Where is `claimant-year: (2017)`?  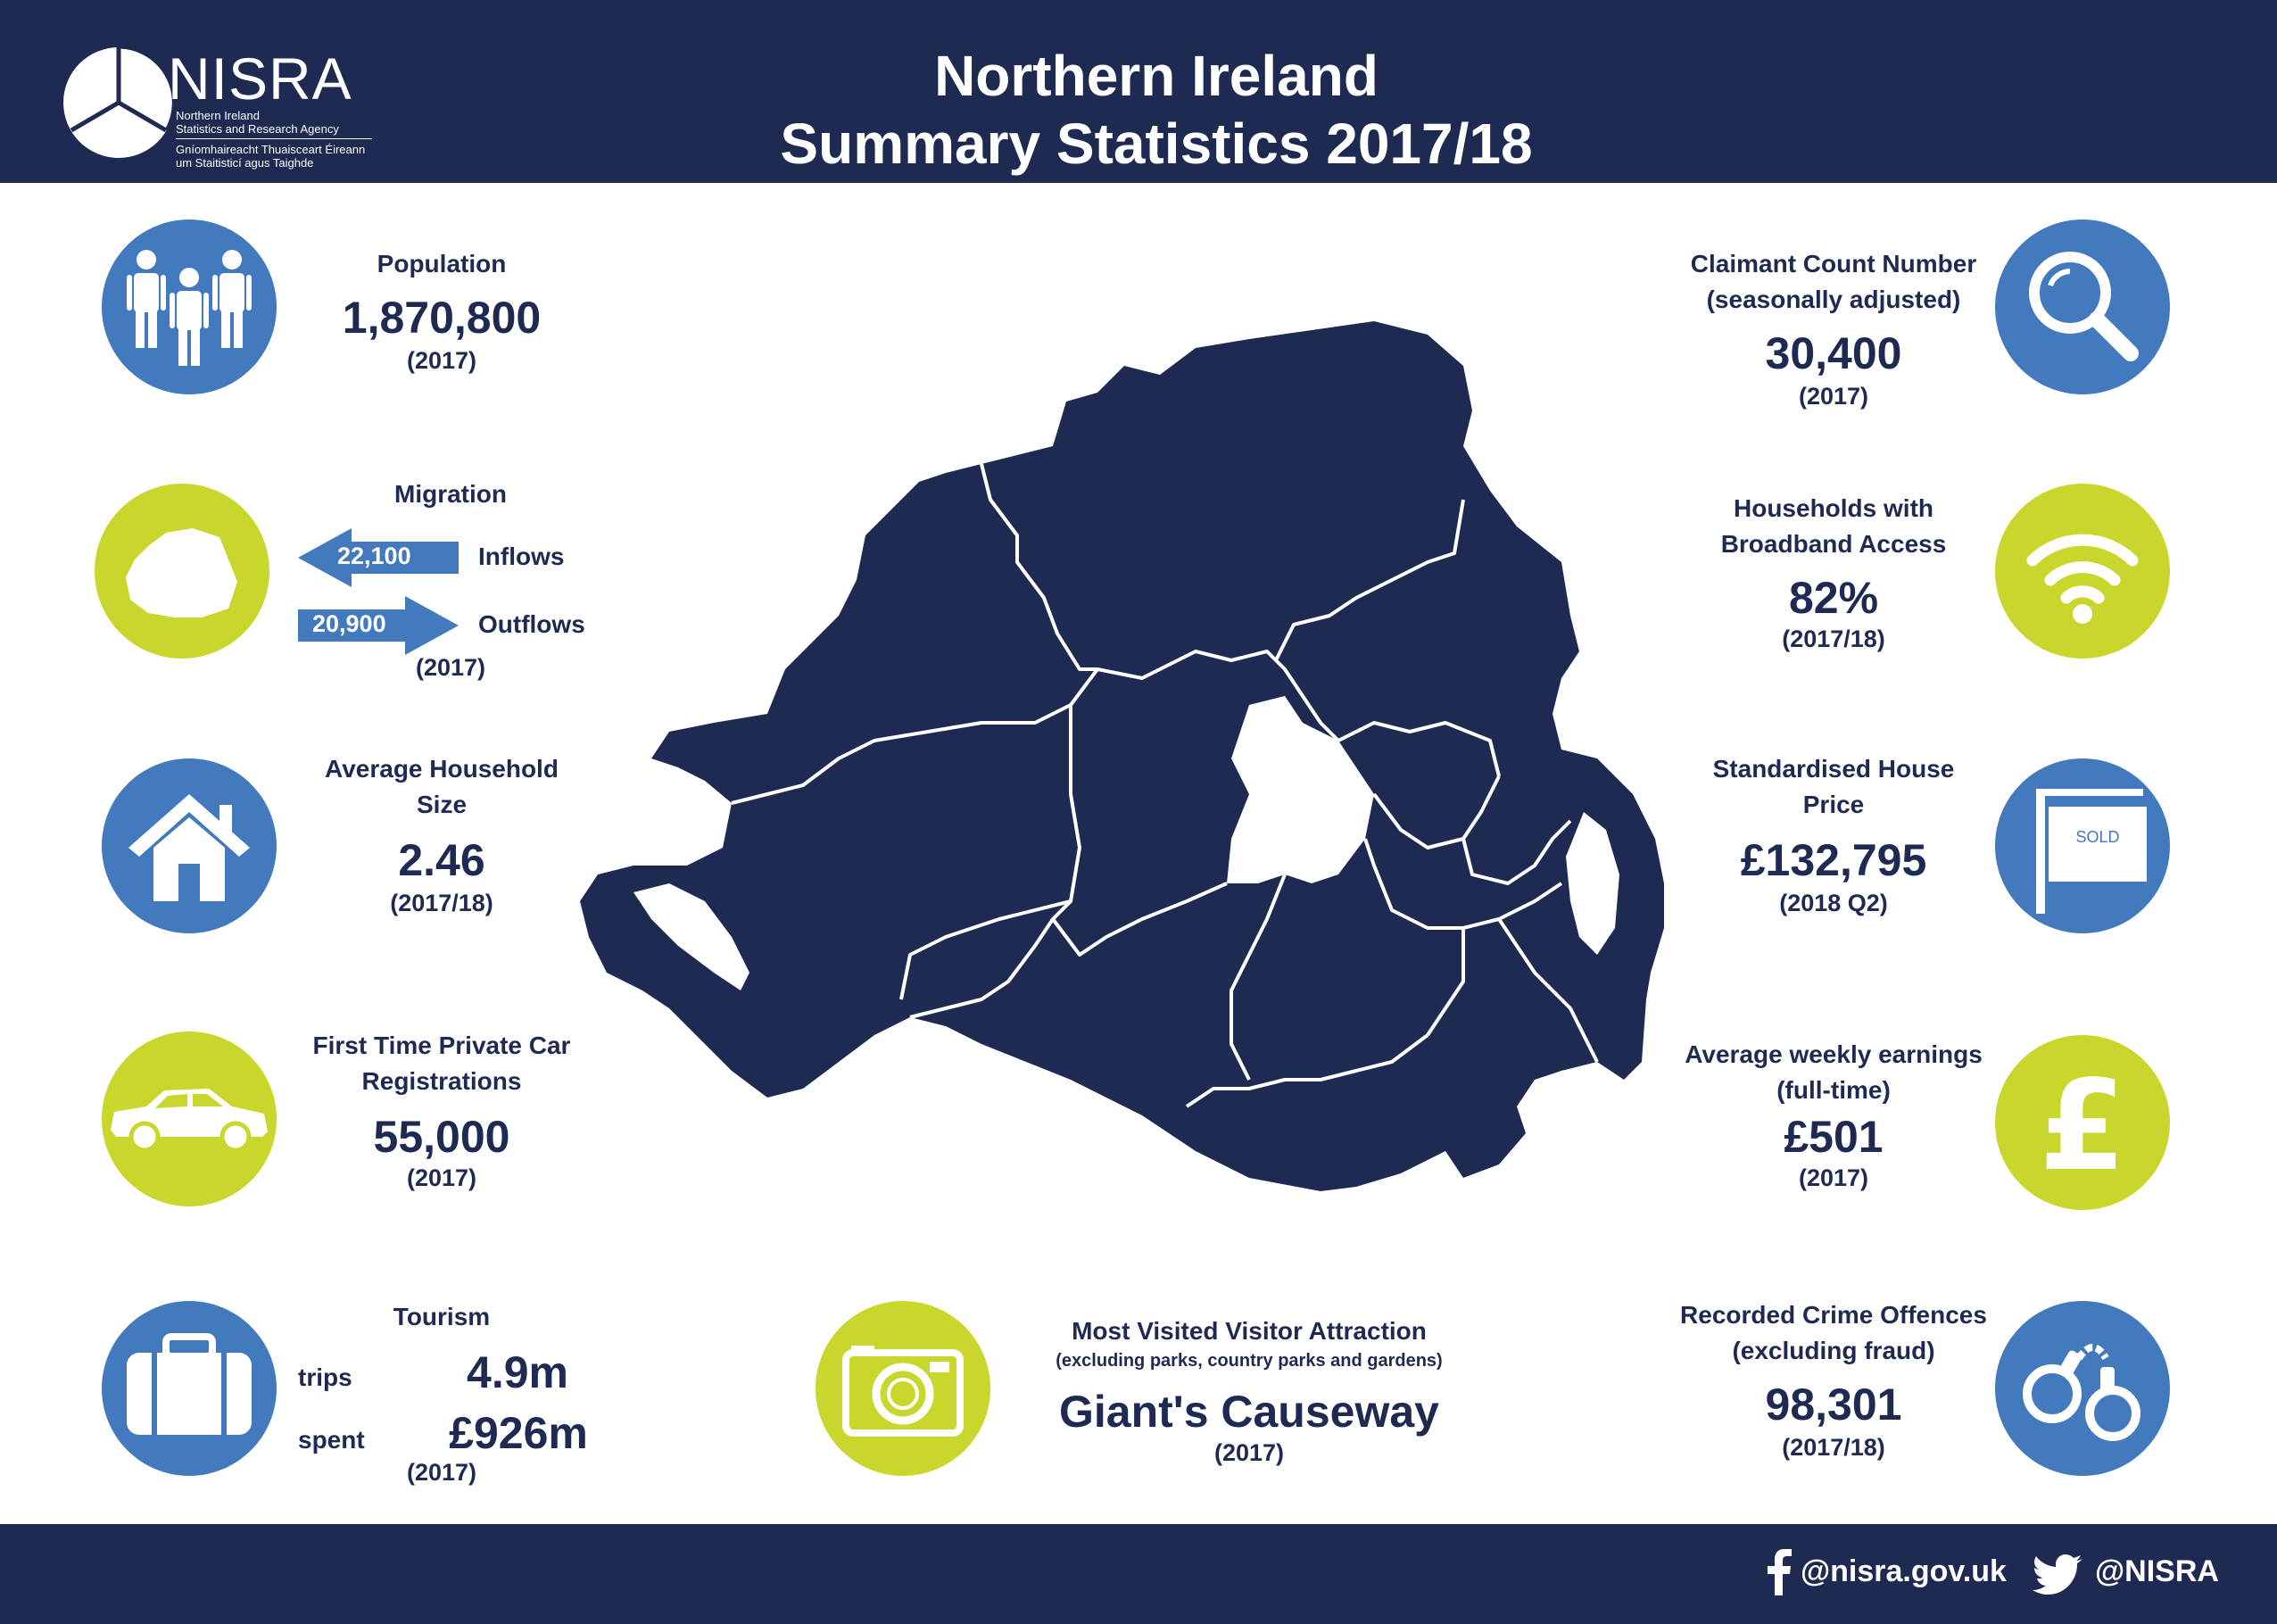 claimant-year: (2017) is located at coordinates (1833, 396).